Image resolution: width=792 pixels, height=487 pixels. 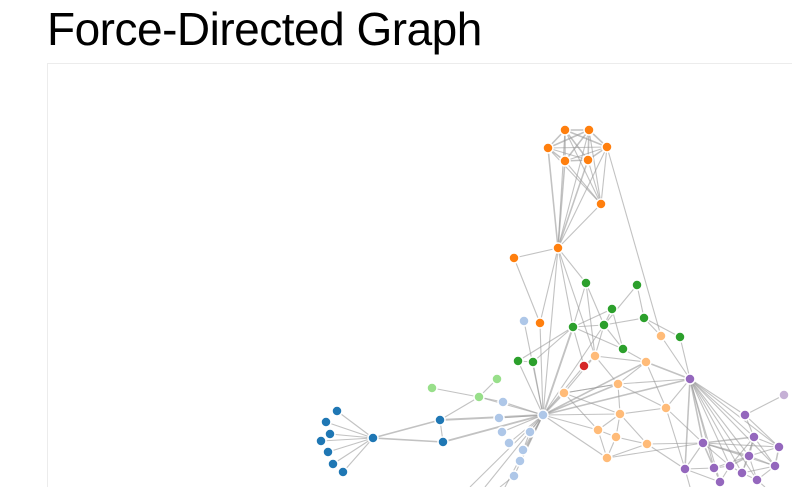 I want to click on page-title: Force-Directed Graph, so click(x=264, y=29).